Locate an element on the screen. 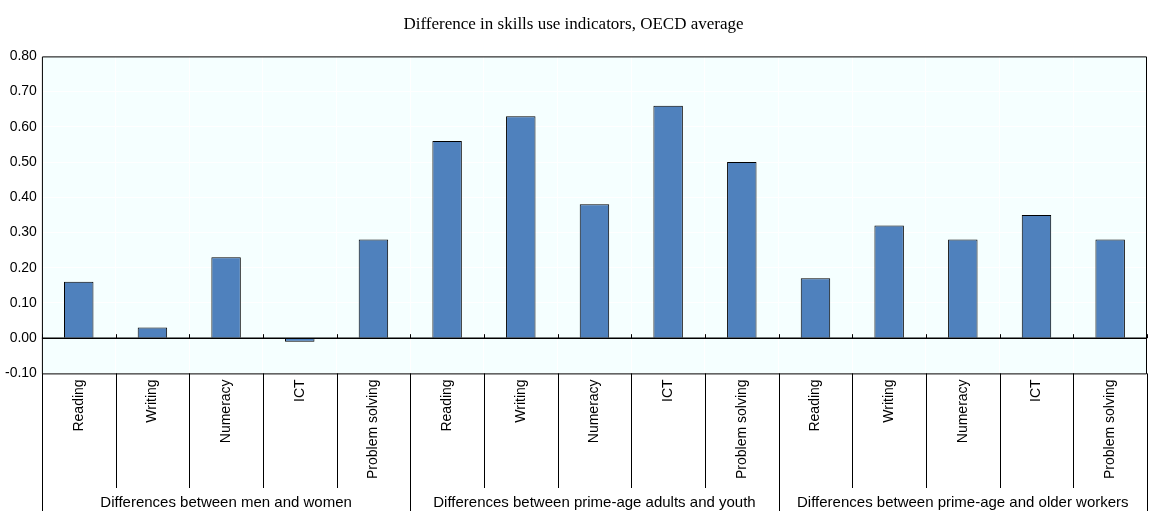 Image resolution: width=1149 pixels, height=511 pixels. y-tick-label: 0.00 is located at coordinates (23, 337).